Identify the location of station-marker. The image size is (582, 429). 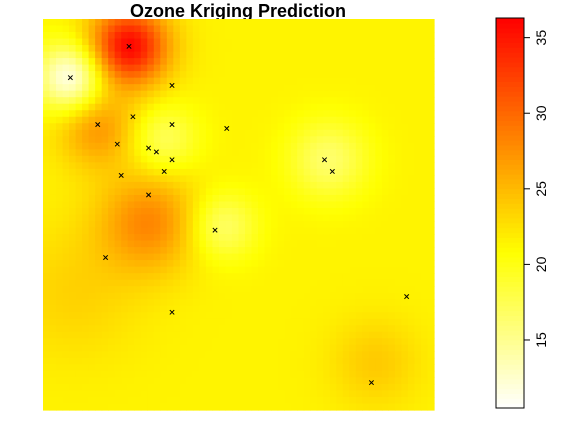
(98, 125).